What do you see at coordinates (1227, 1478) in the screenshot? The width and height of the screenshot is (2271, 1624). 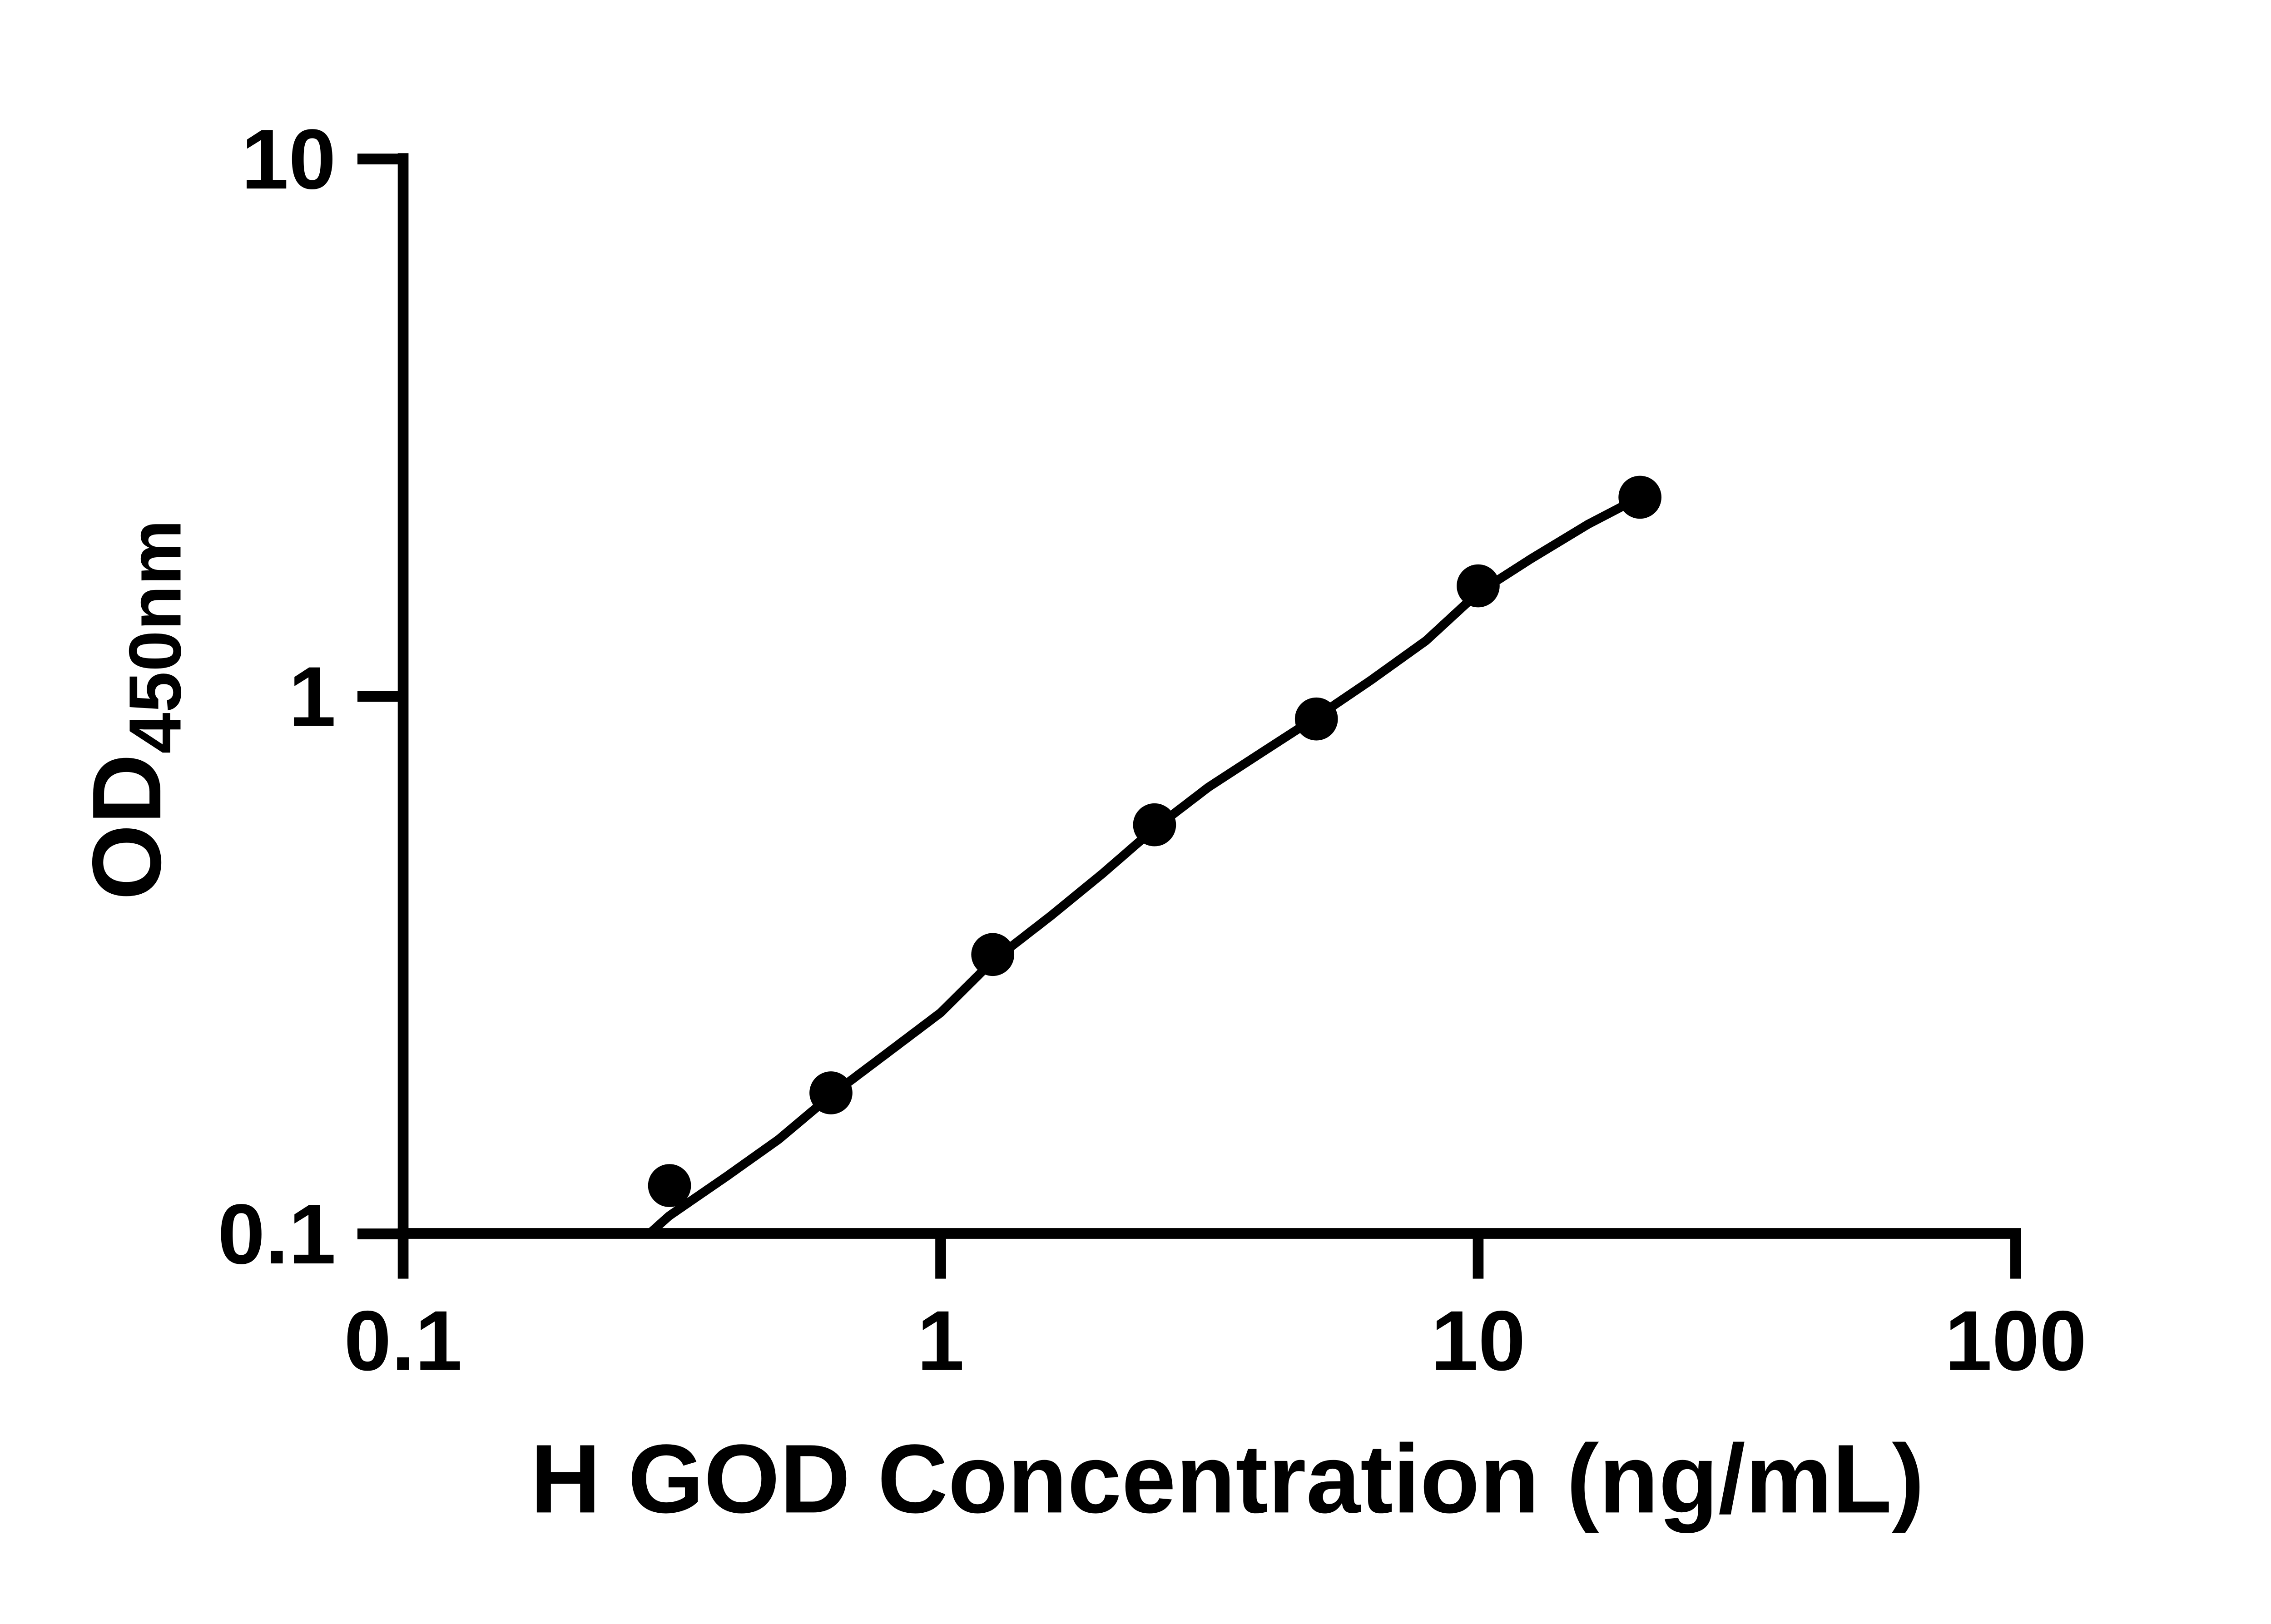 I see `x-axis-title: H GOD Concentration (ng/mL)` at bounding box center [1227, 1478].